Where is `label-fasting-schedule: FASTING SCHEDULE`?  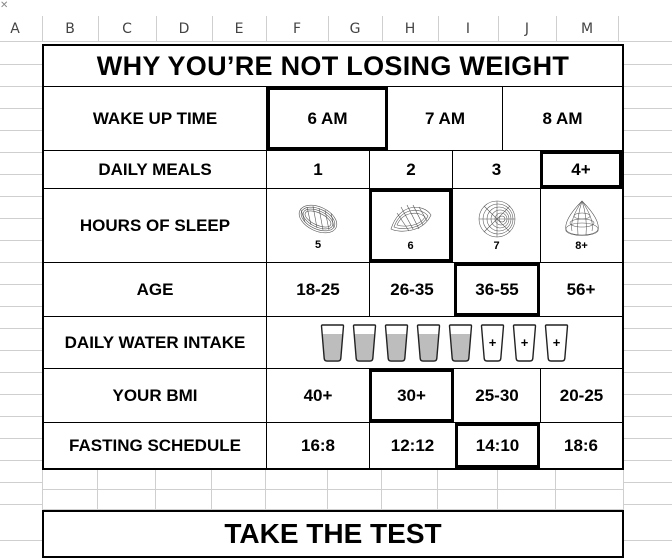
label-fasting-schedule: FASTING SCHEDULE is located at coordinates (155, 445).